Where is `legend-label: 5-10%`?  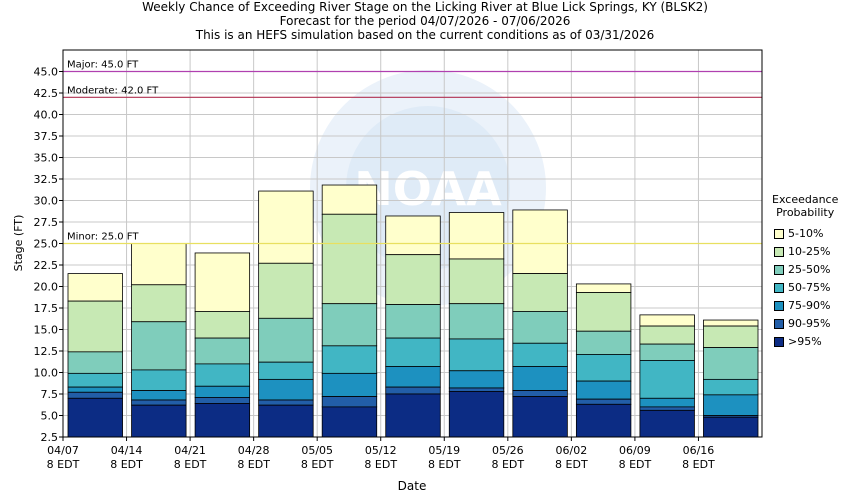 legend-label: 5-10% is located at coordinates (806, 233).